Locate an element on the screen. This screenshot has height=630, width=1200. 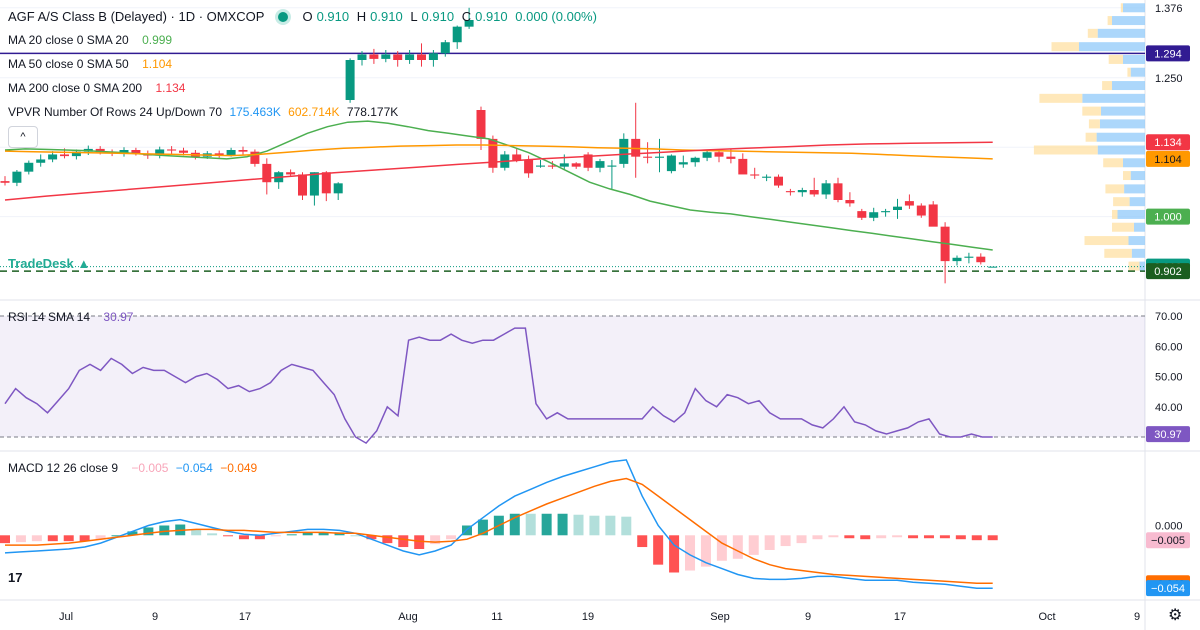
ma50-label: MA 50 close 0 SMA 50 is located at coordinates (68, 64).